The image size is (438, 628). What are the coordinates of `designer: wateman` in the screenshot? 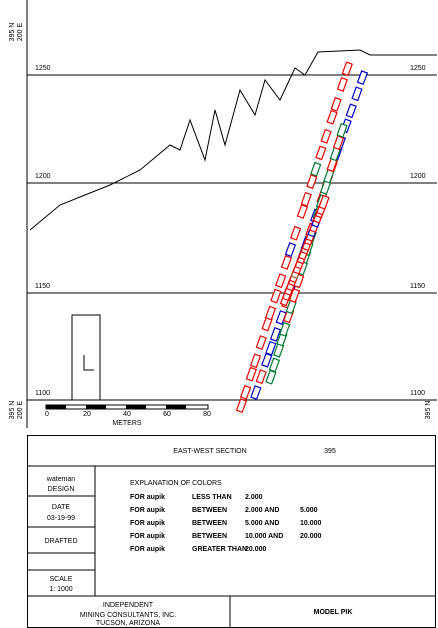 It's located at (61, 479).